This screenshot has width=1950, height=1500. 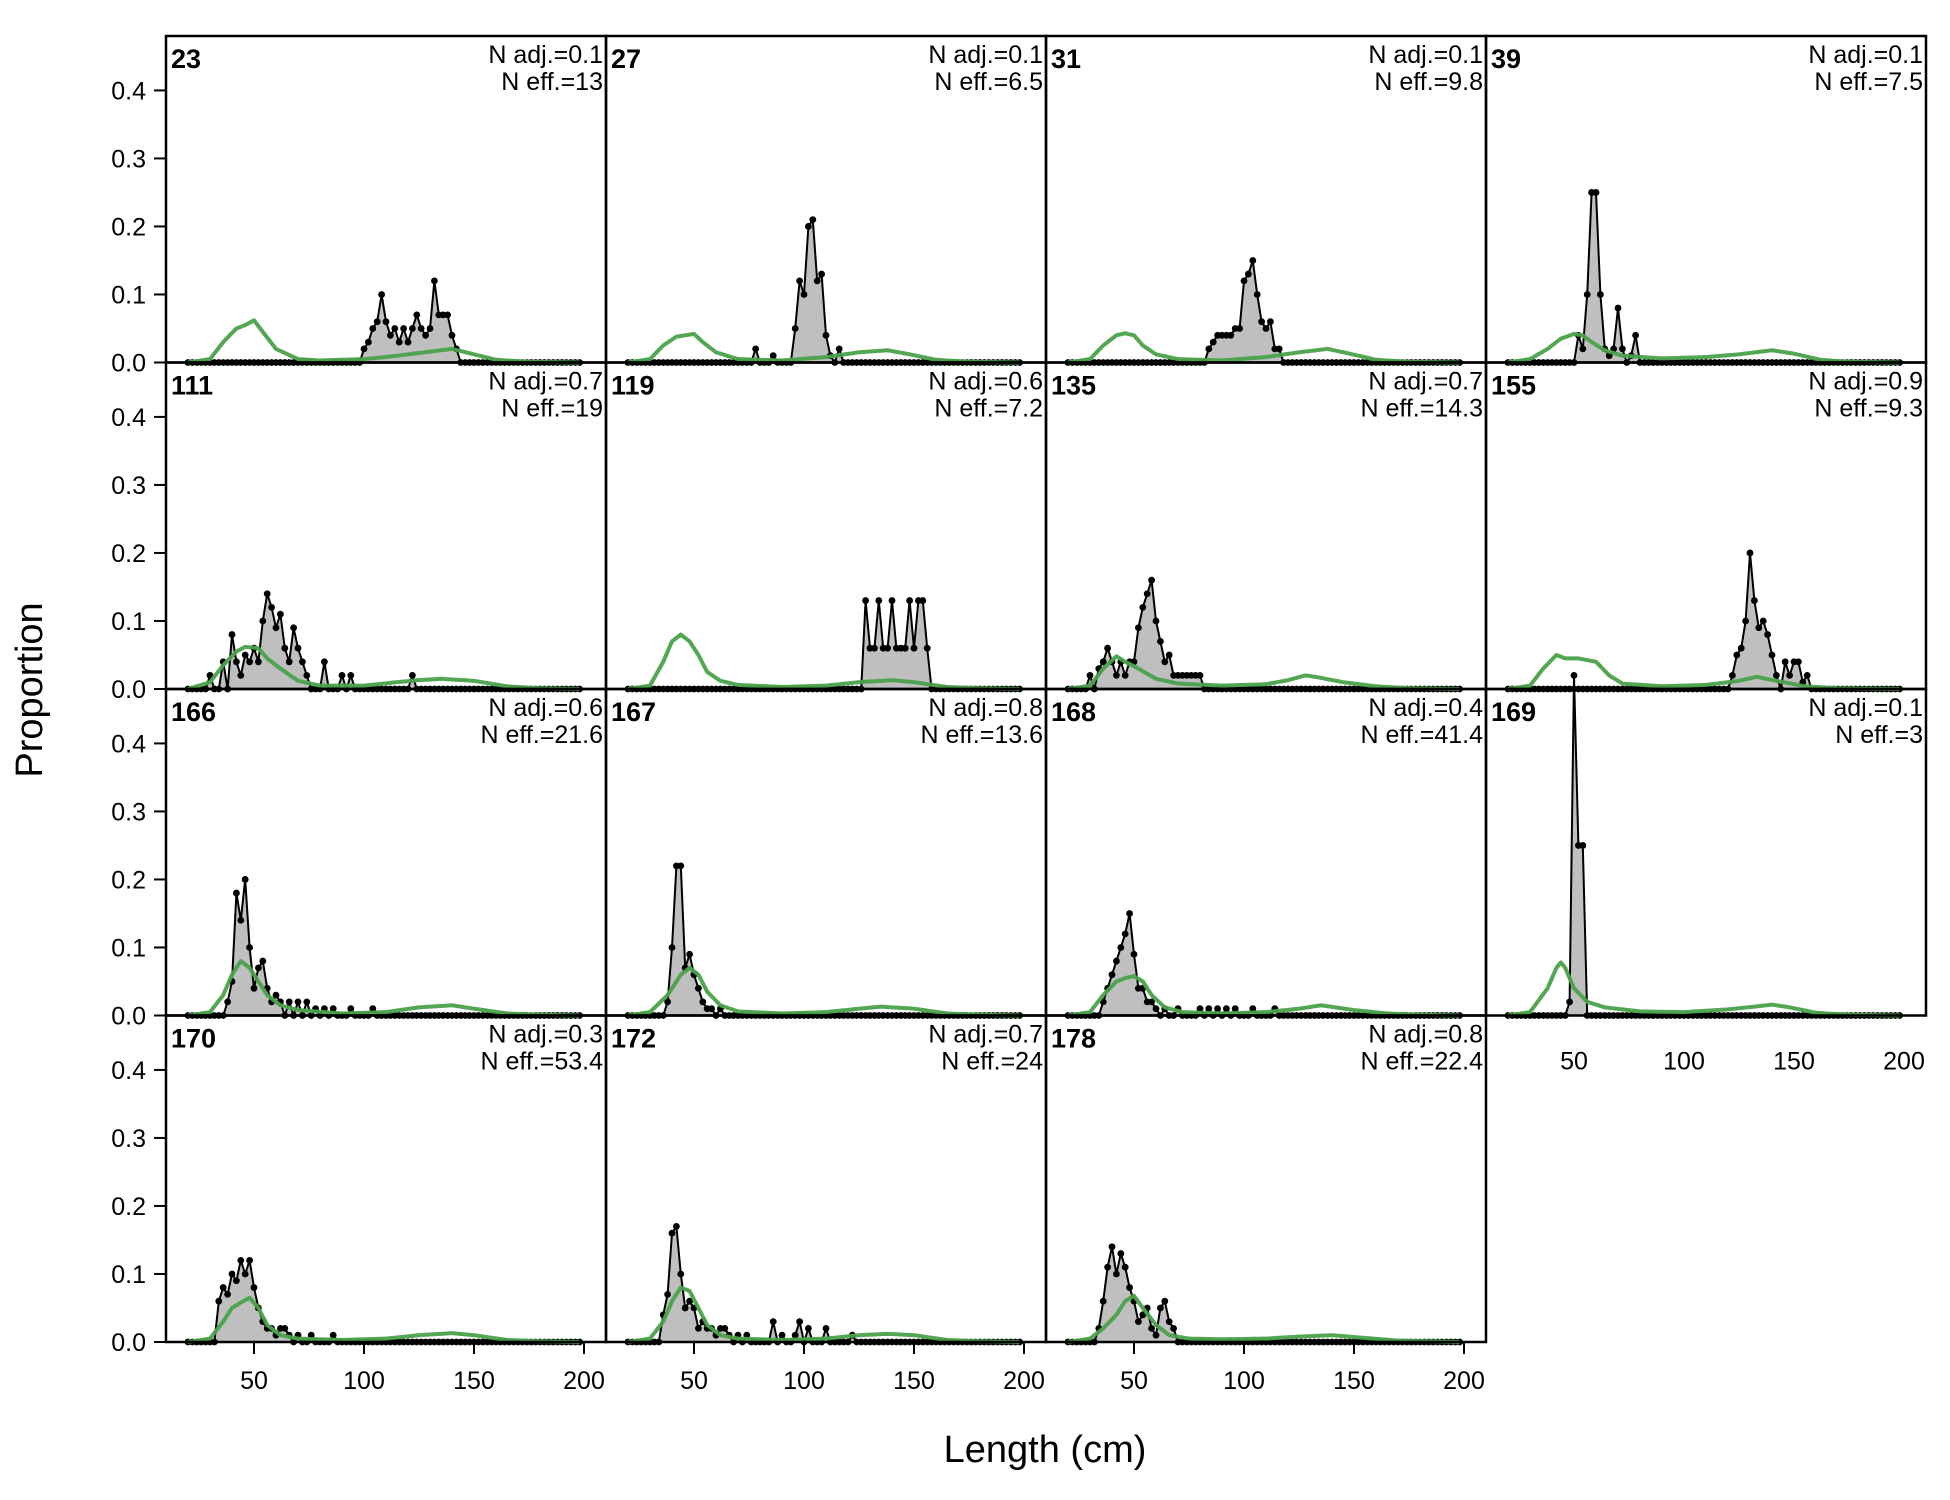 What do you see at coordinates (1706, 527) in the screenshot?
I see `panel-155: 155 N adj.=0.9N eff.=9.3` at bounding box center [1706, 527].